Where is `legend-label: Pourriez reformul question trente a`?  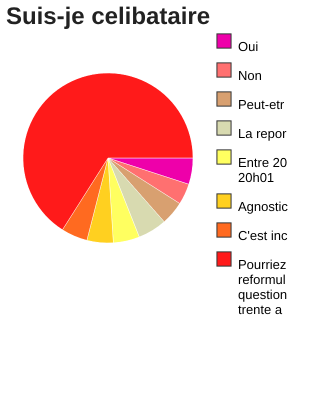
legend-label: Pourriez reformul question trente a is located at coordinates (263, 287).